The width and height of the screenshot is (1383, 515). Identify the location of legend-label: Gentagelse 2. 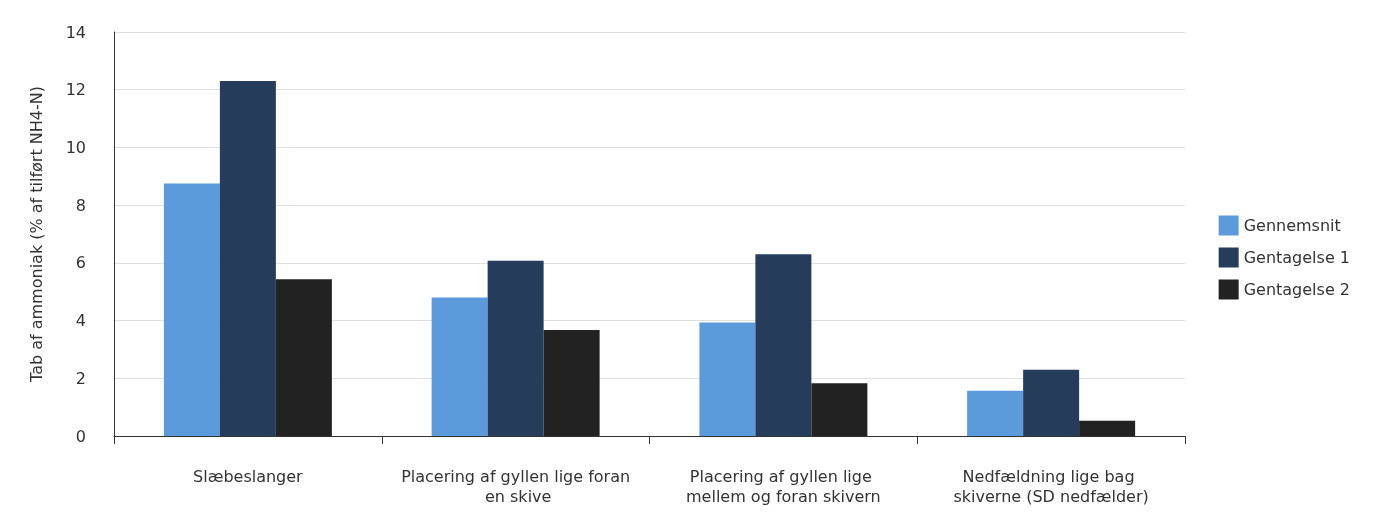
(1297, 289).